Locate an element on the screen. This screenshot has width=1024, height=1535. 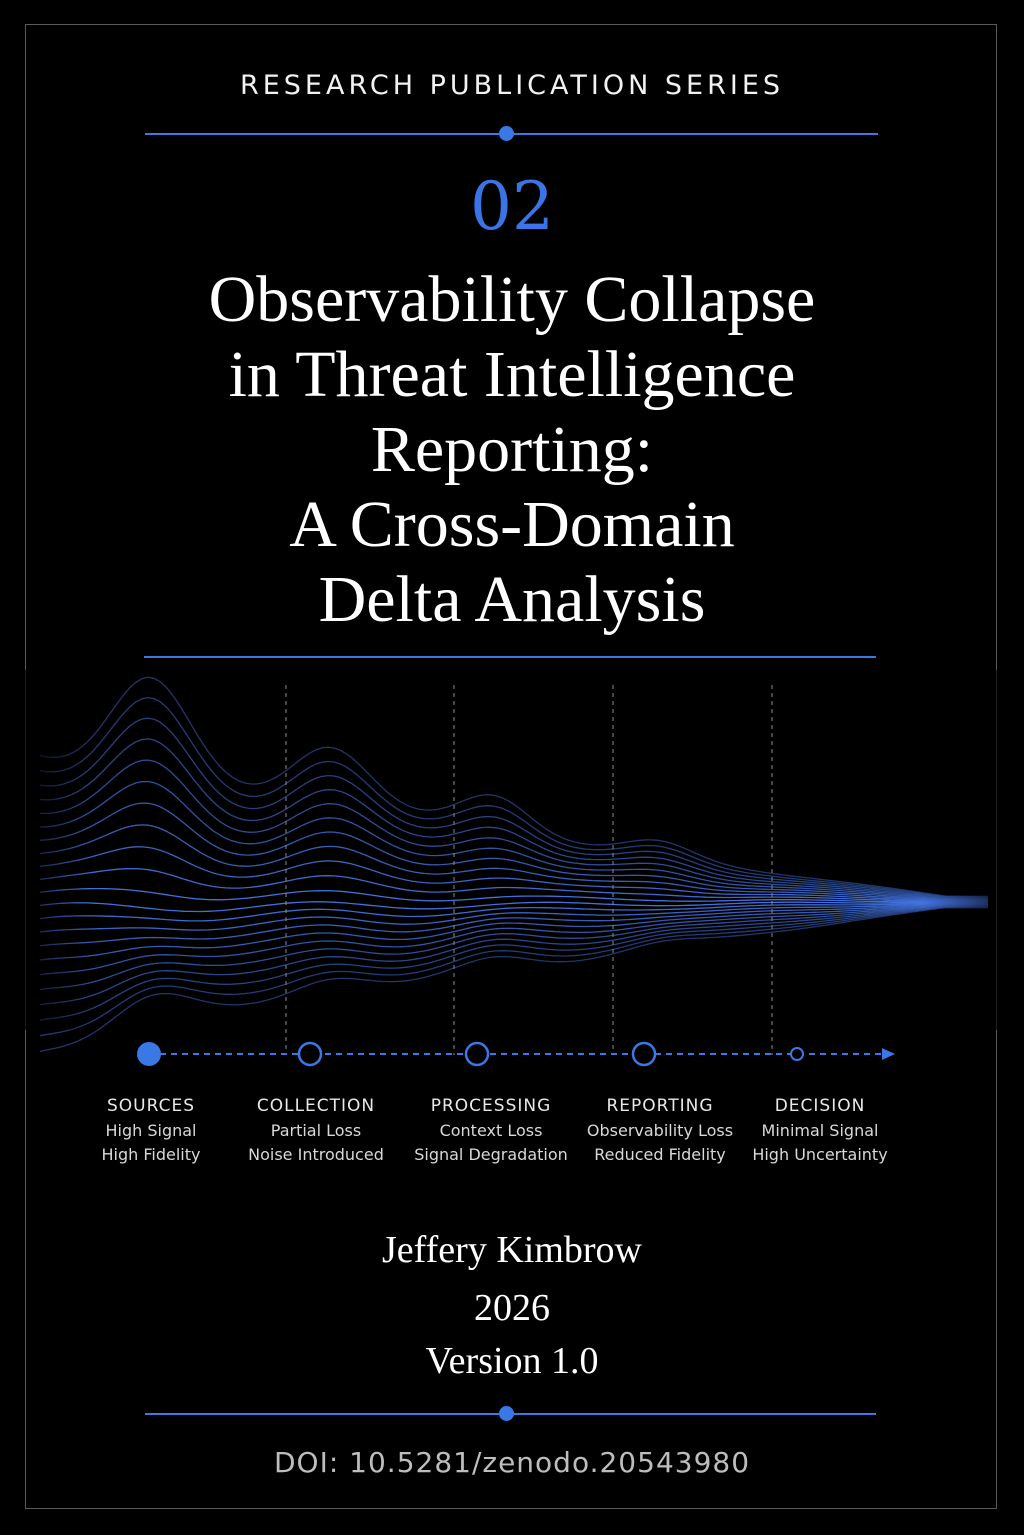
publication-number: 02 is located at coordinates (512, 206).